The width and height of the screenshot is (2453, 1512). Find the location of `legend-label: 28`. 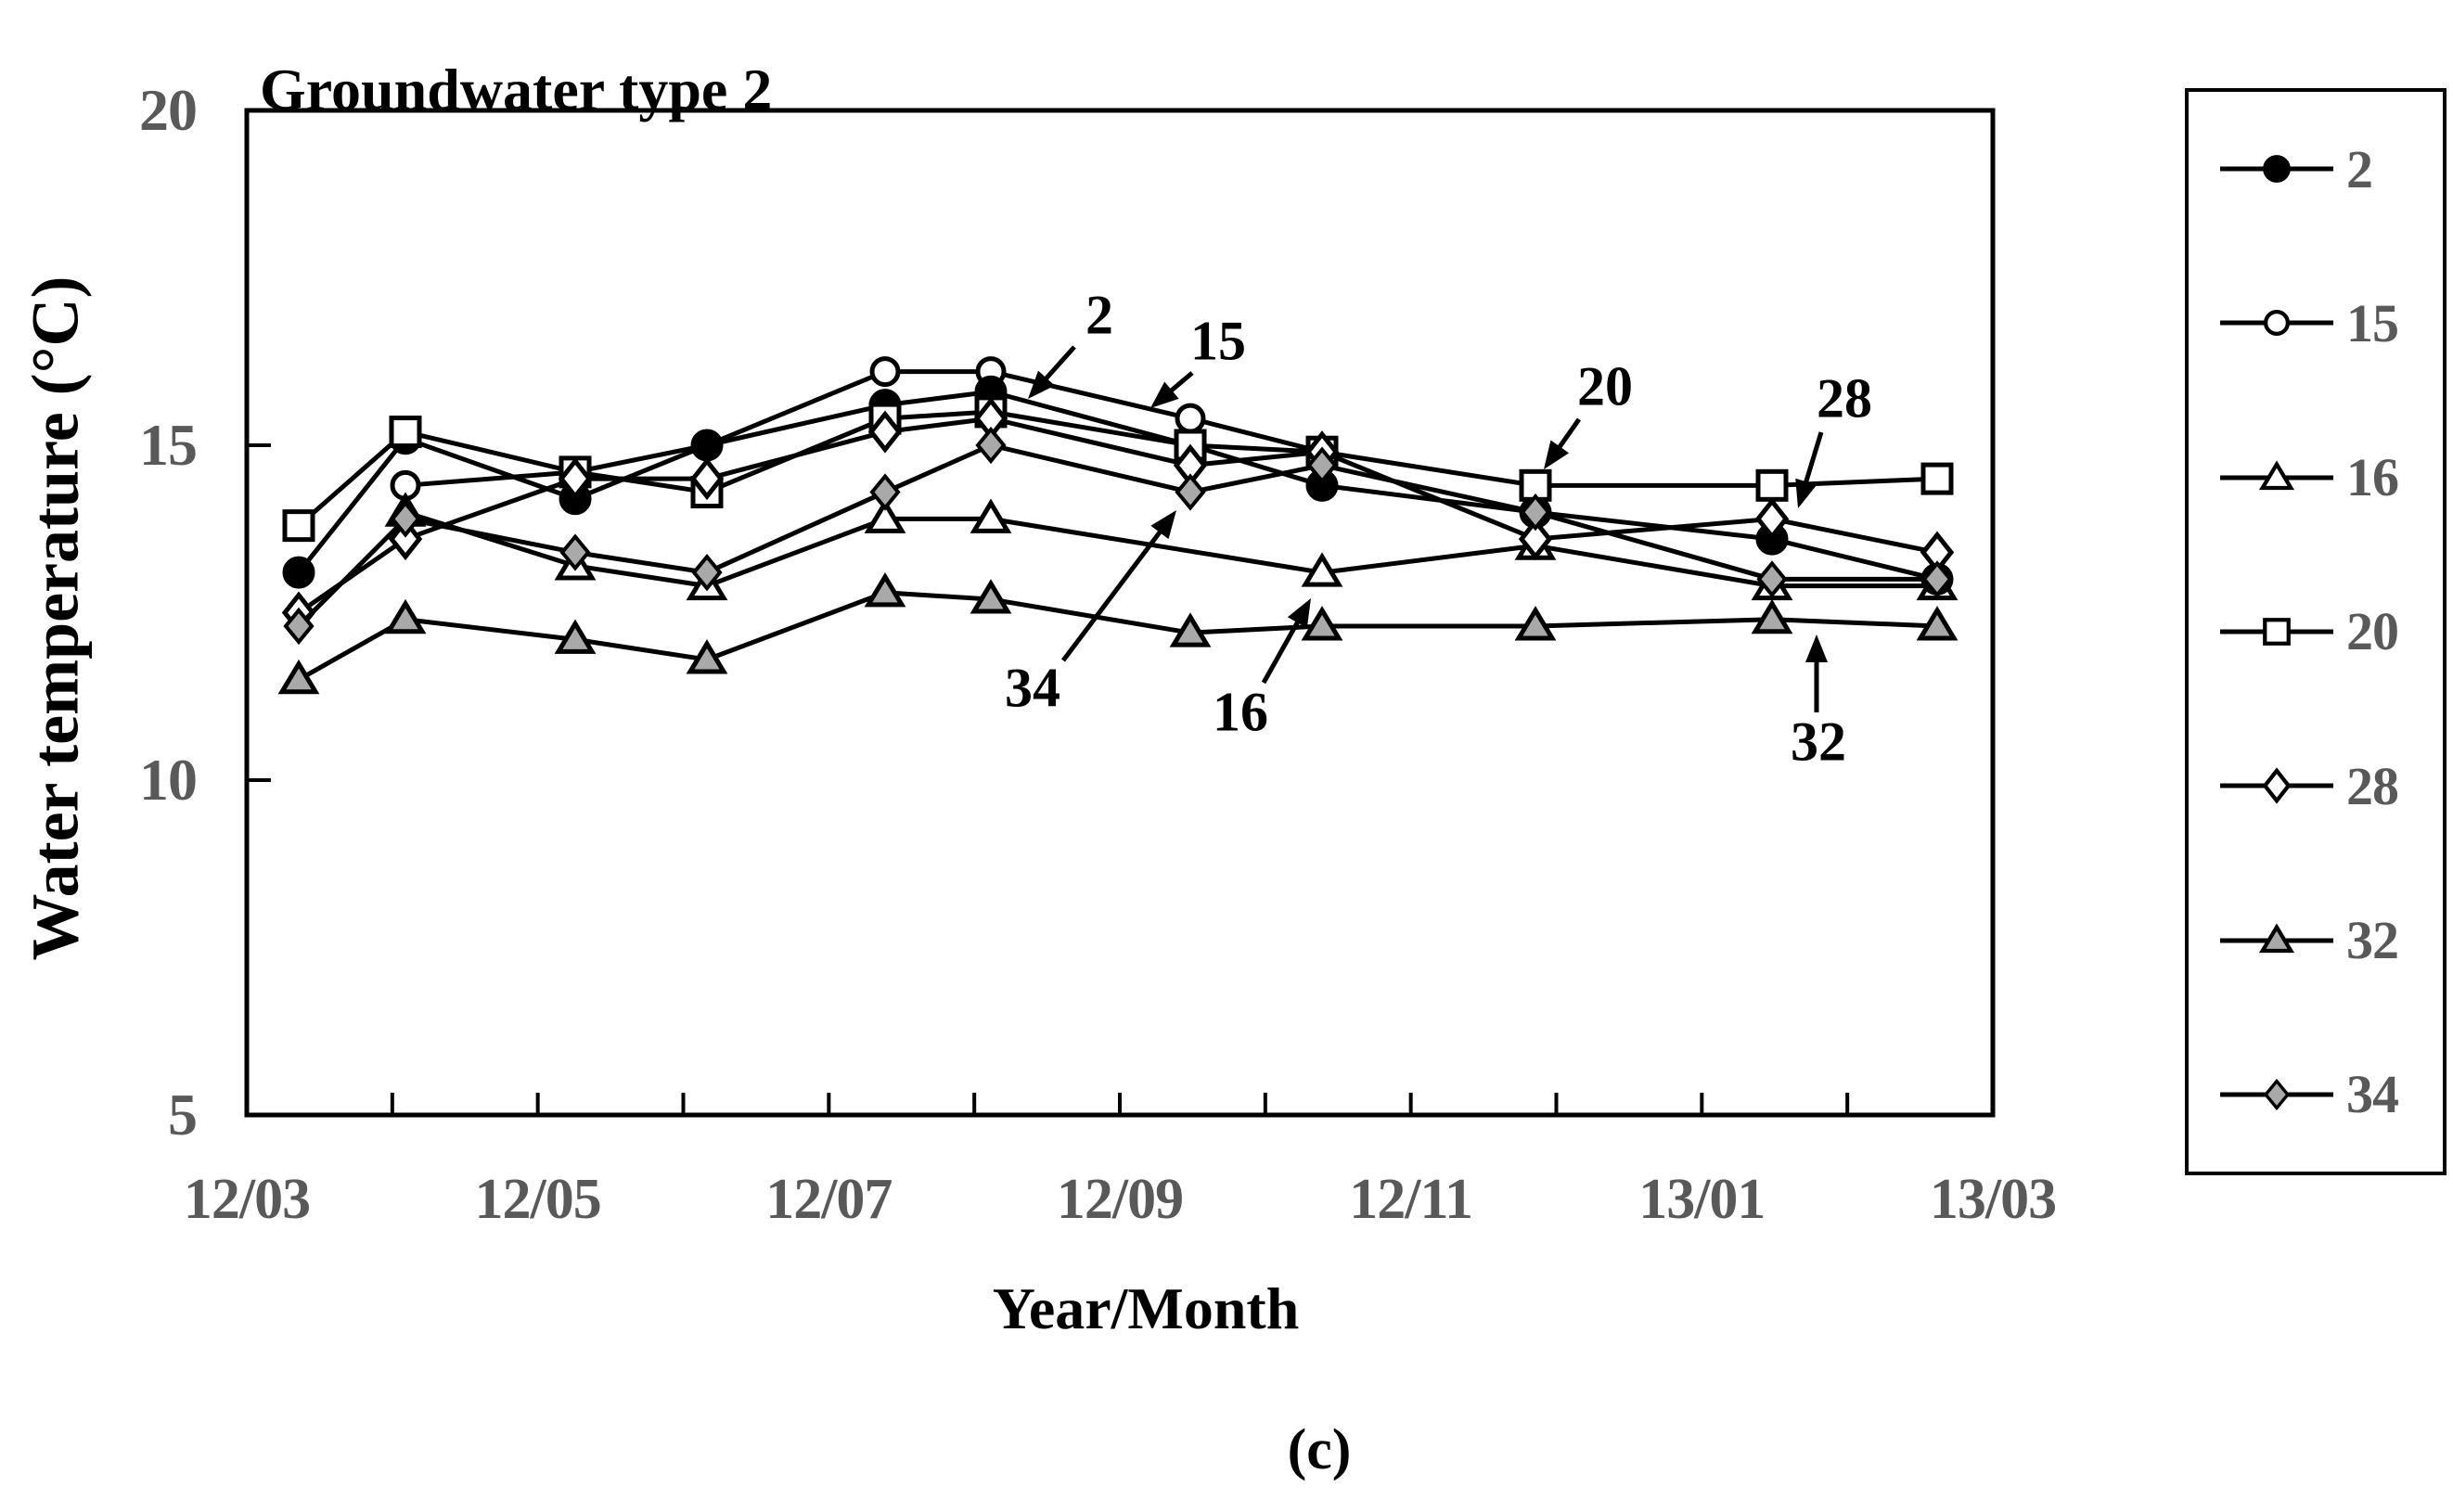

legend-label: 28 is located at coordinates (2372, 785).